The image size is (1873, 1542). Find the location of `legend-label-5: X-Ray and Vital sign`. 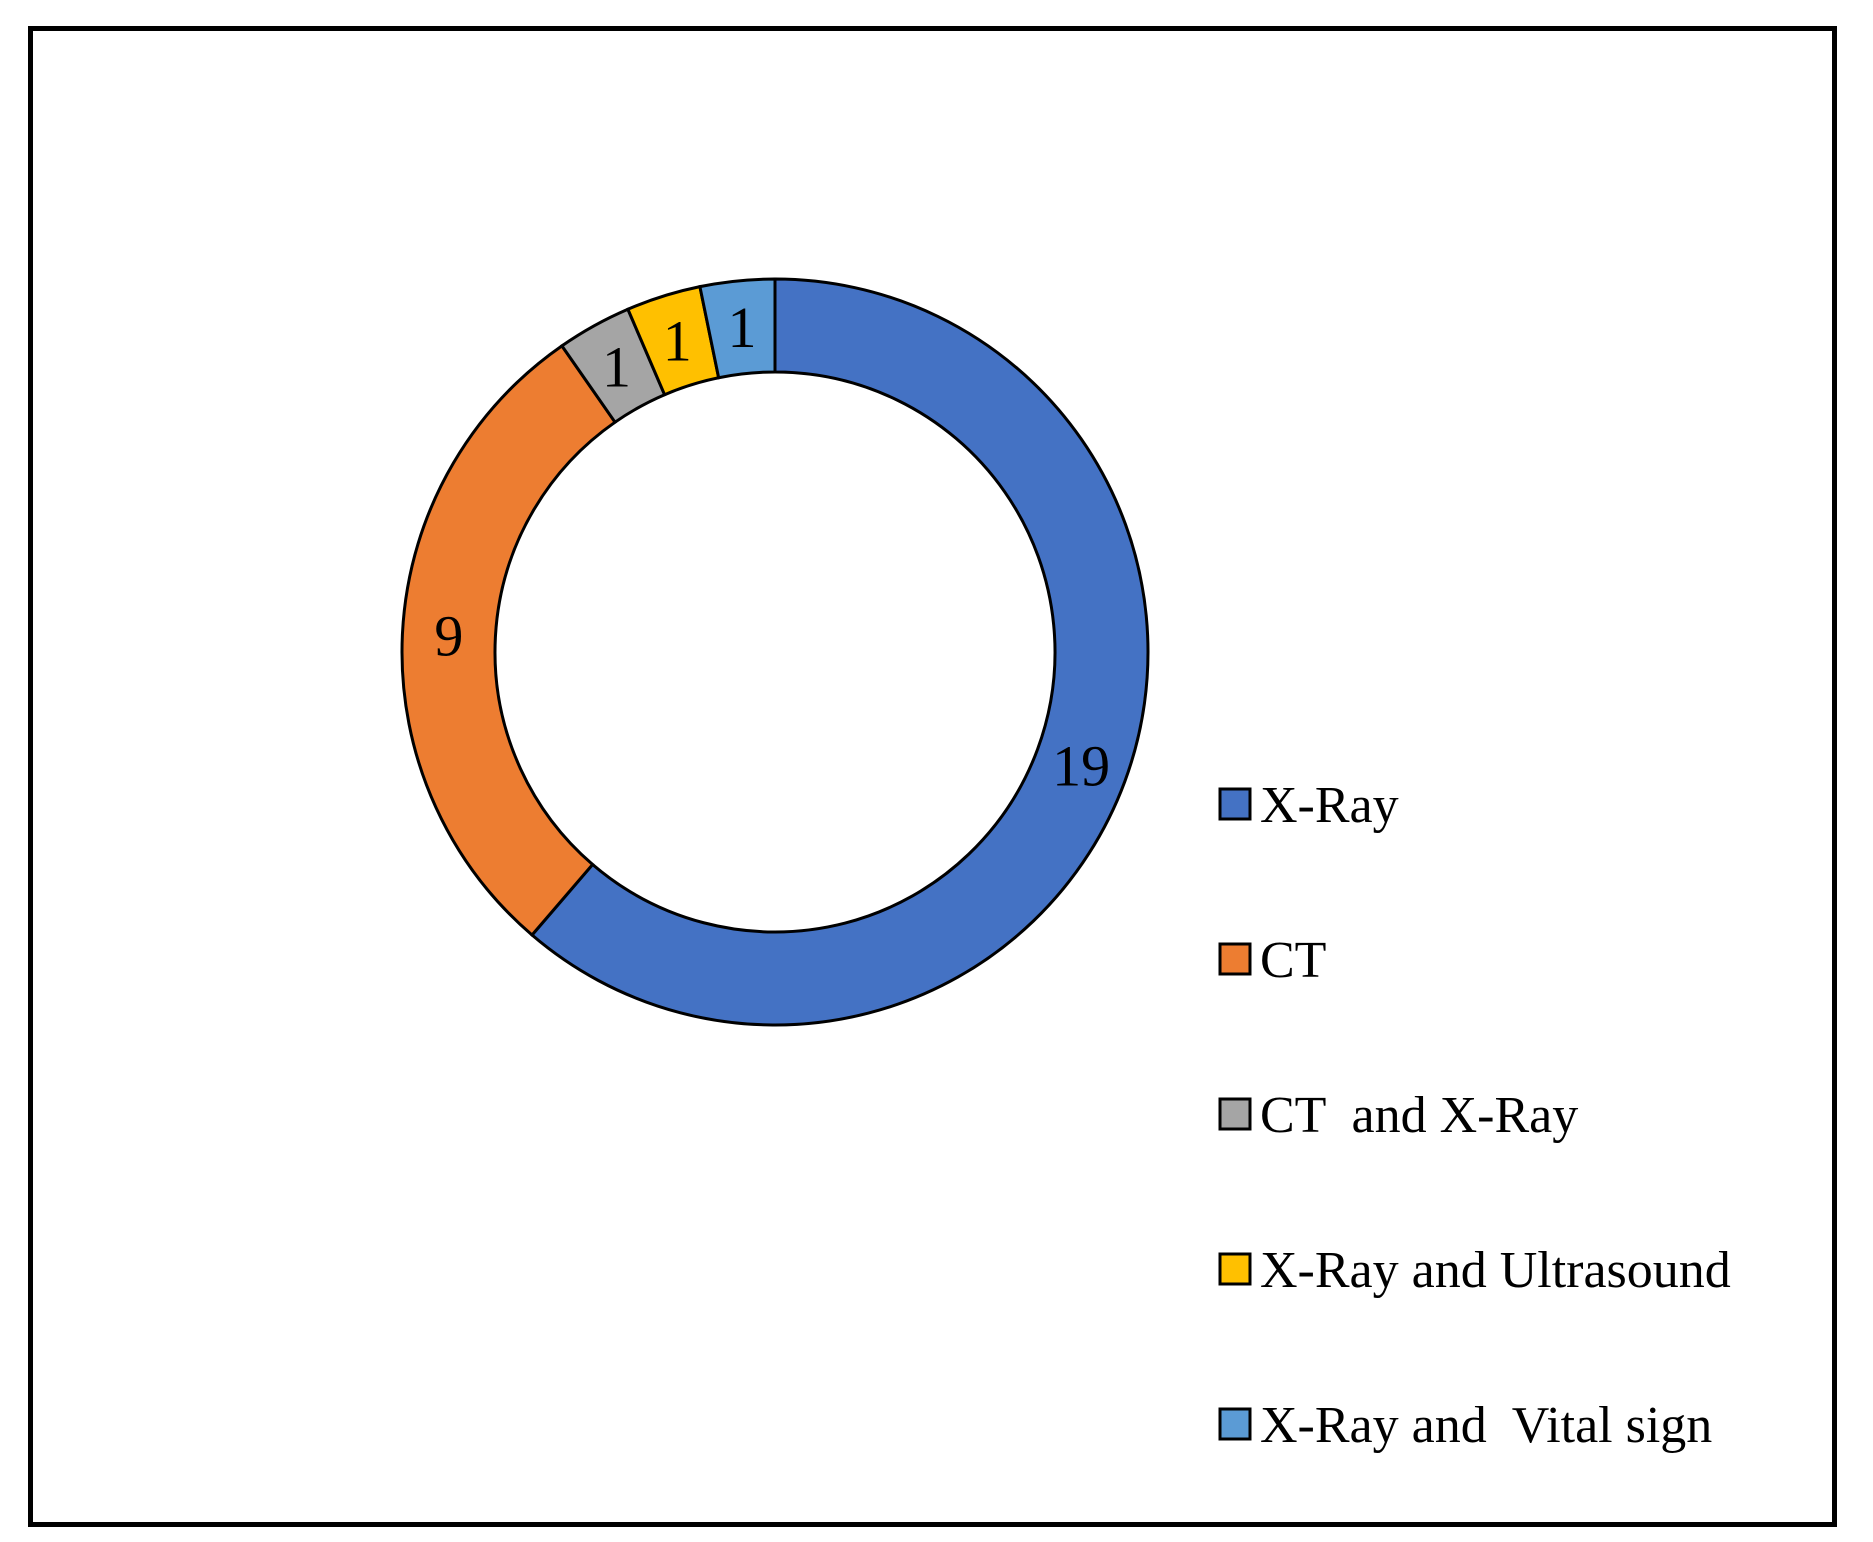

legend-label-5: X-Ray and Vital sign is located at coordinates (1486, 1425).